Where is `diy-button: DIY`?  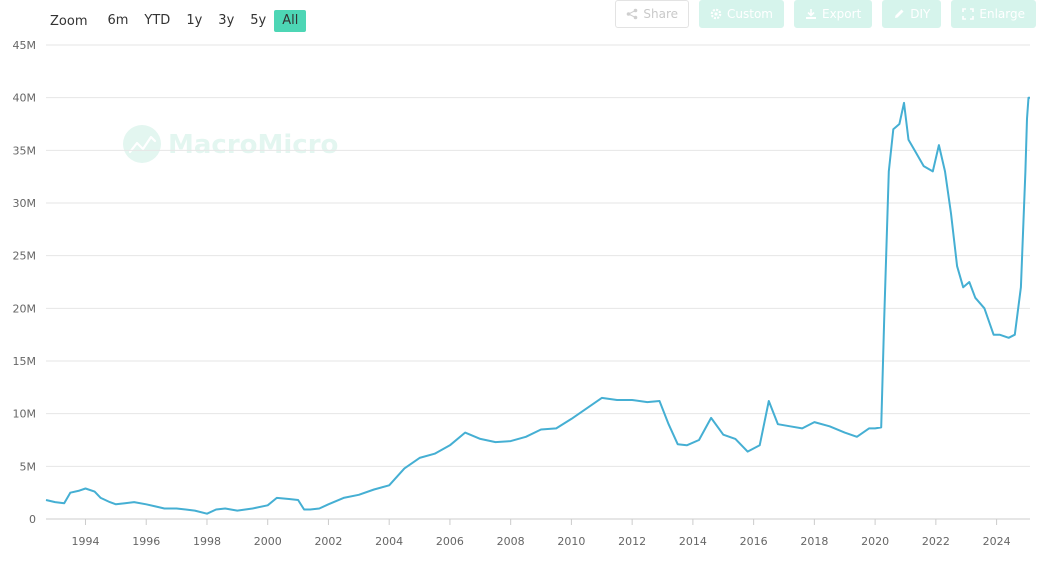
diy-button: DIY is located at coordinates (912, 14).